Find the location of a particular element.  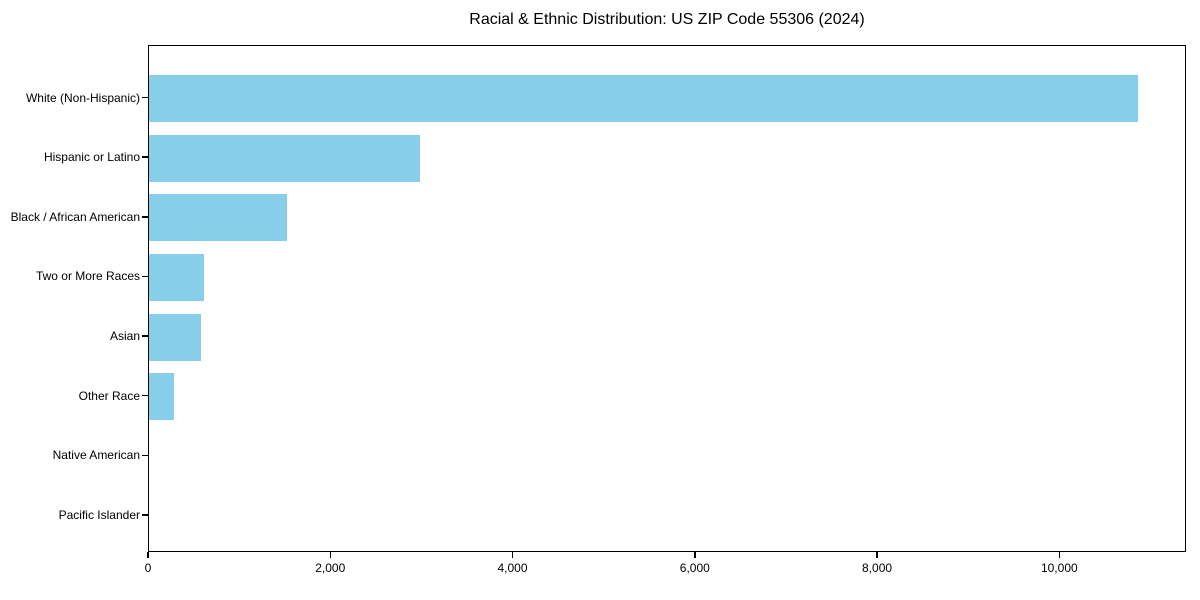

bar-asian is located at coordinates (175, 337).